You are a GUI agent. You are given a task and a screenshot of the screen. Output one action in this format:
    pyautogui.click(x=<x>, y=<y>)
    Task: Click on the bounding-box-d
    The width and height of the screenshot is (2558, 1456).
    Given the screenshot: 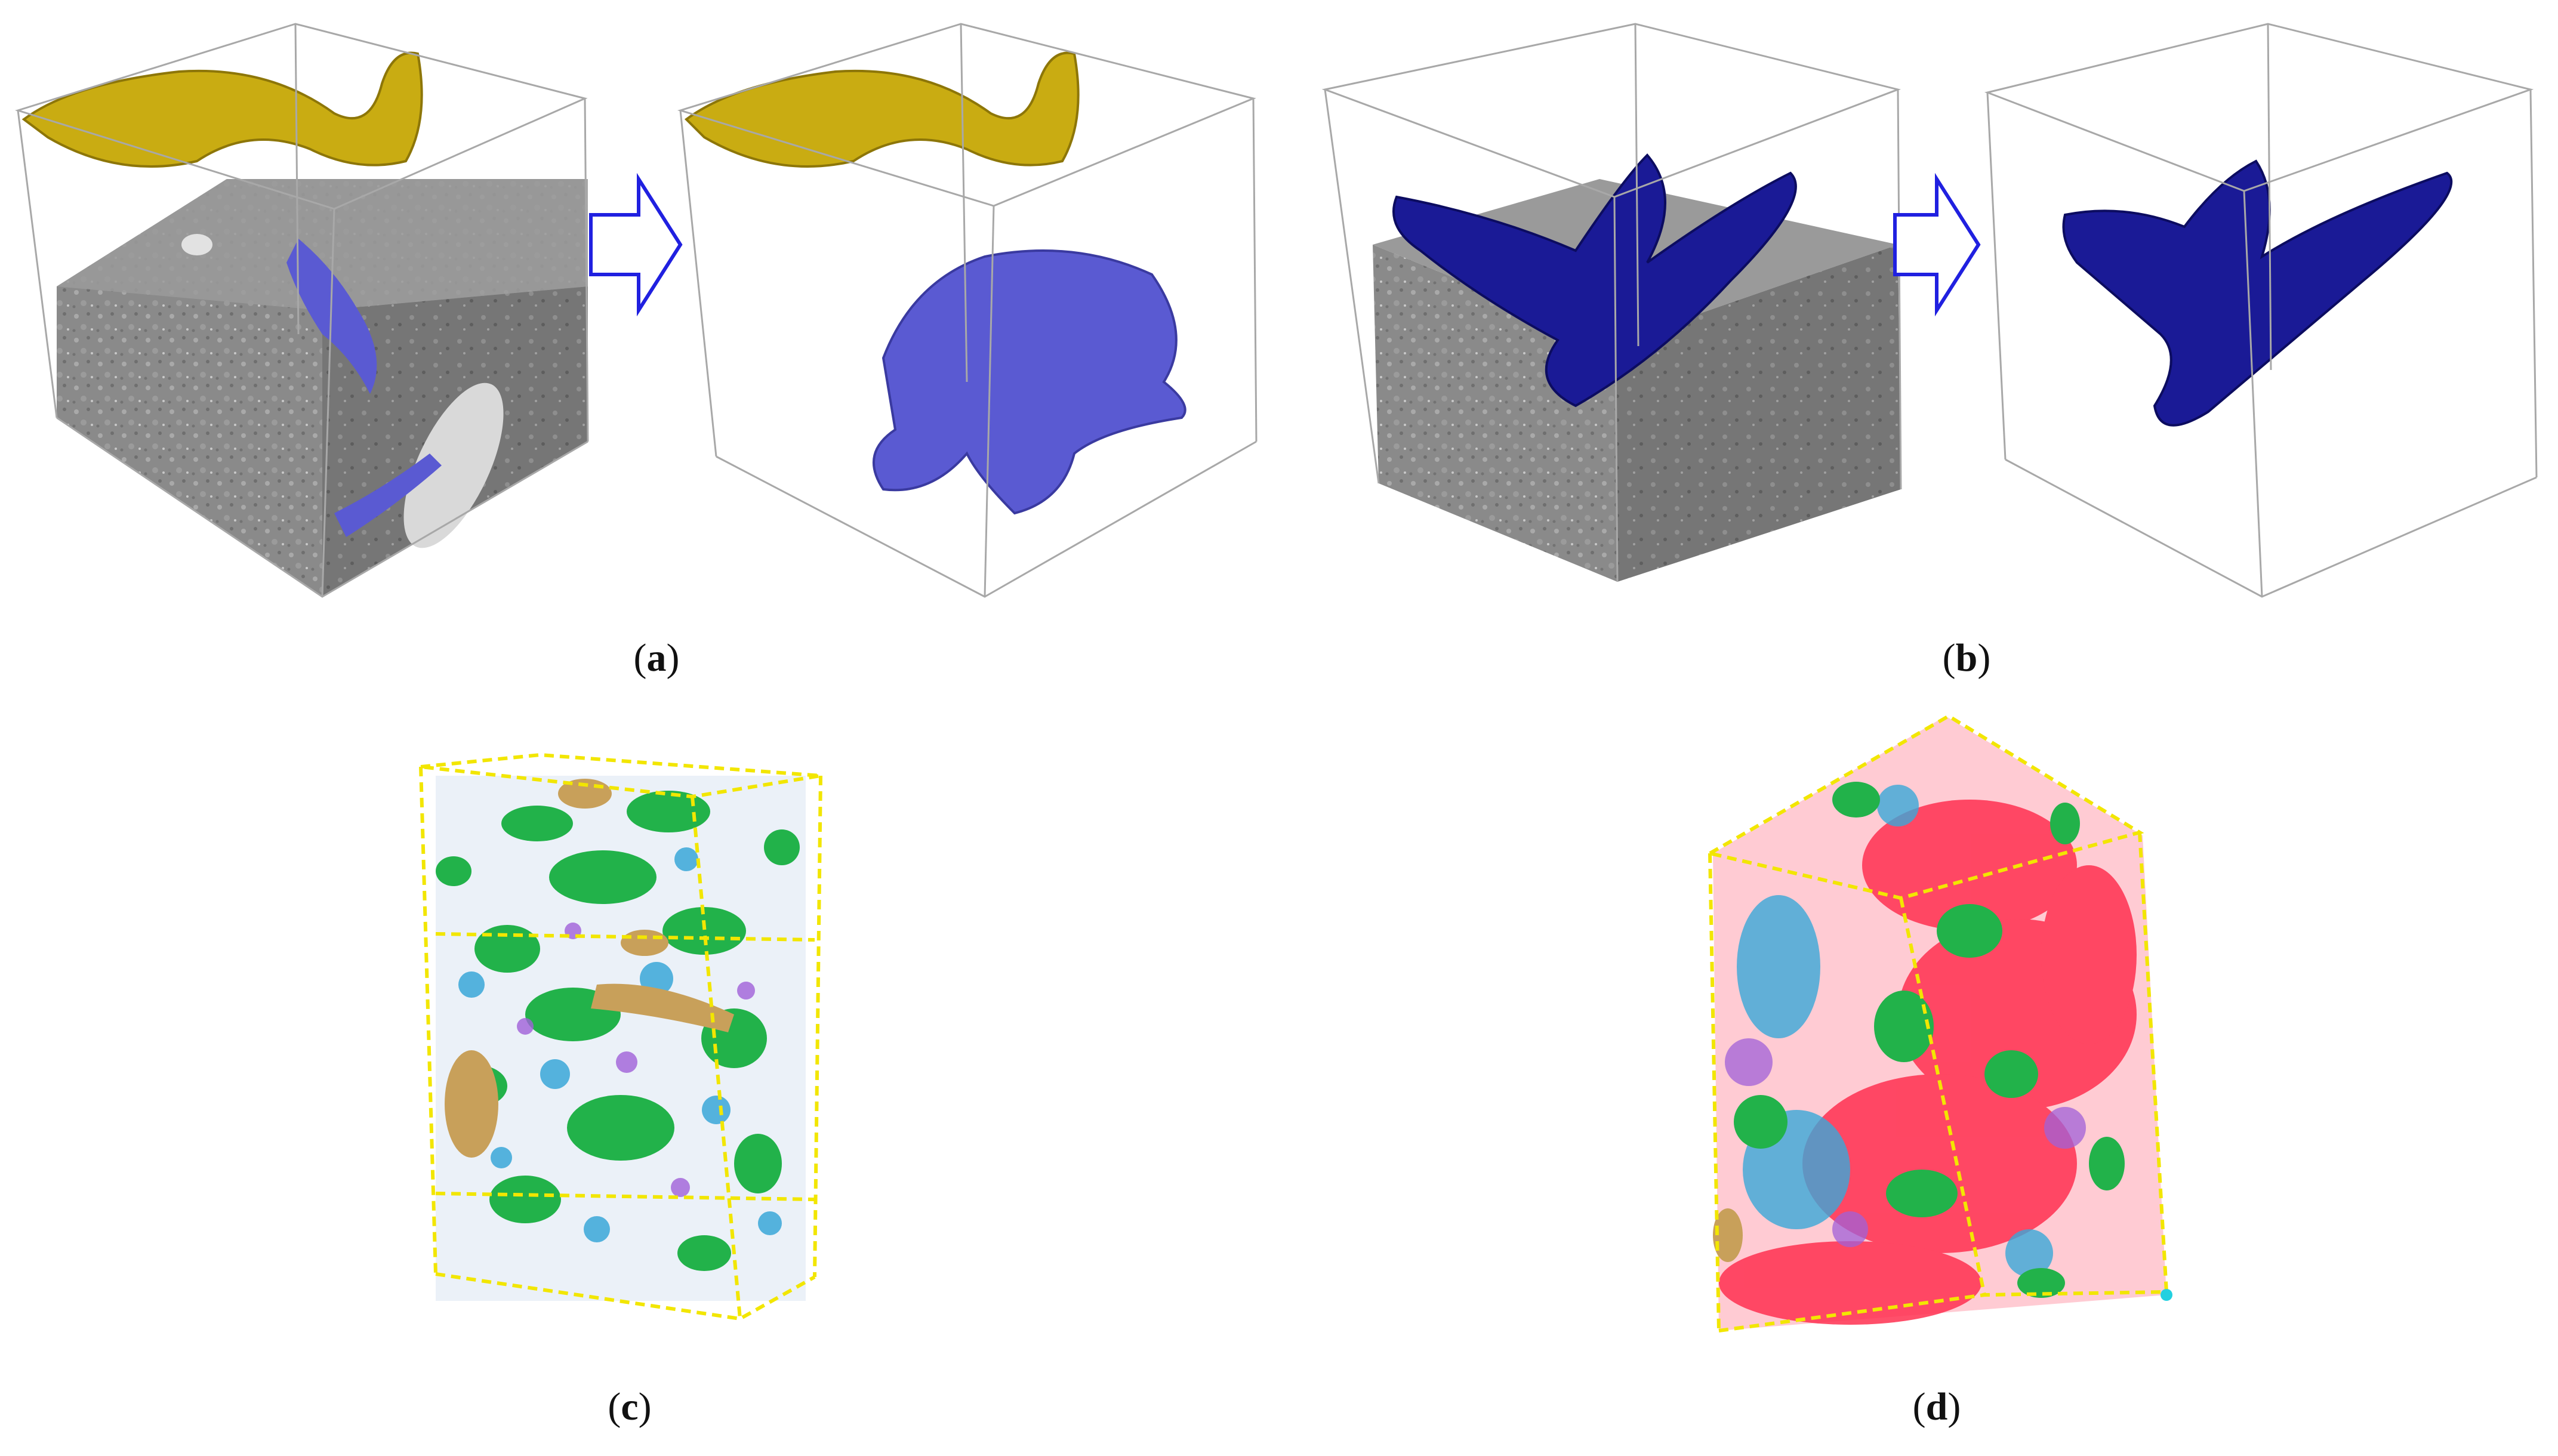 What is the action you would take?
    pyautogui.click(x=1936, y=1023)
    